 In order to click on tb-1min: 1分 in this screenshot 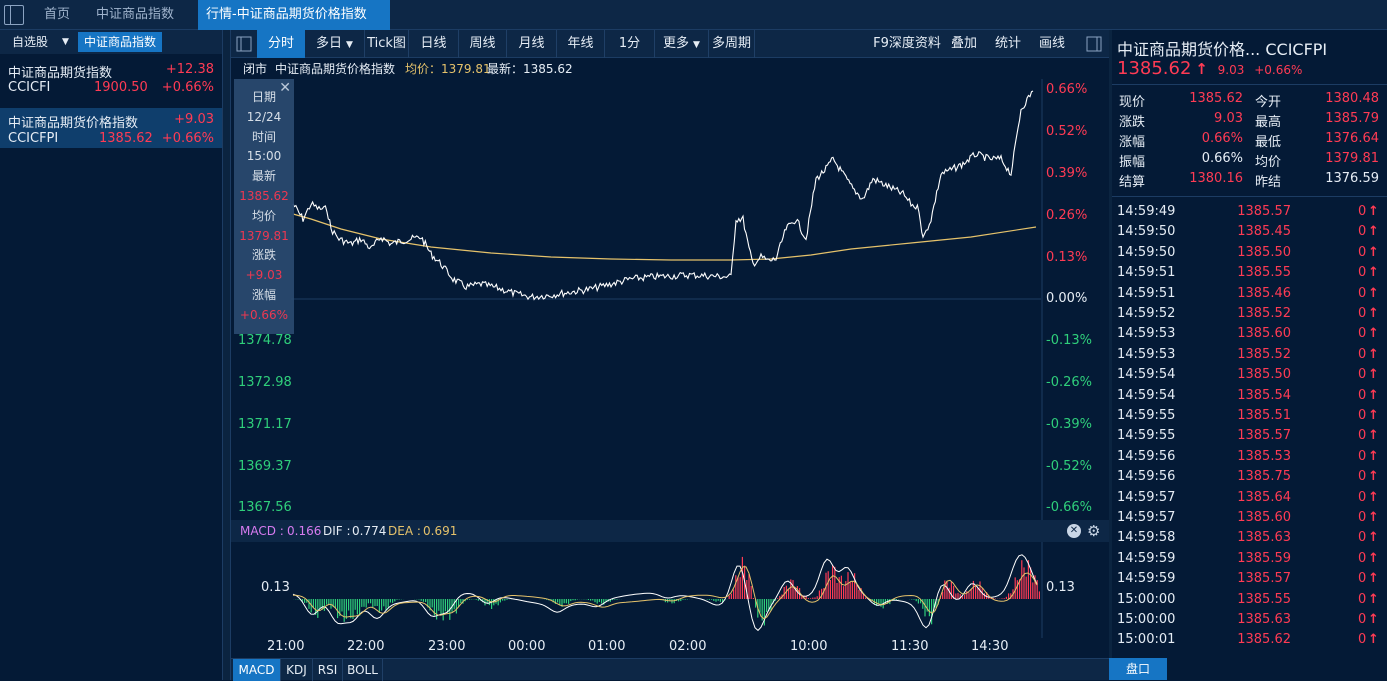, I will do `click(630, 44)`.